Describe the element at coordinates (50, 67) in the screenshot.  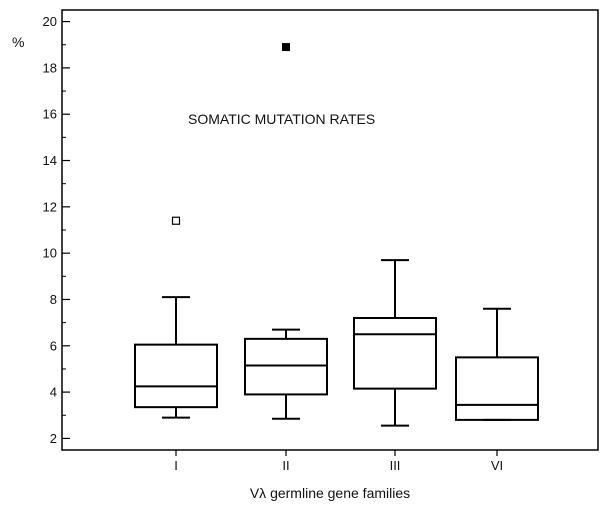
I see `y-tick-label: 18` at that location.